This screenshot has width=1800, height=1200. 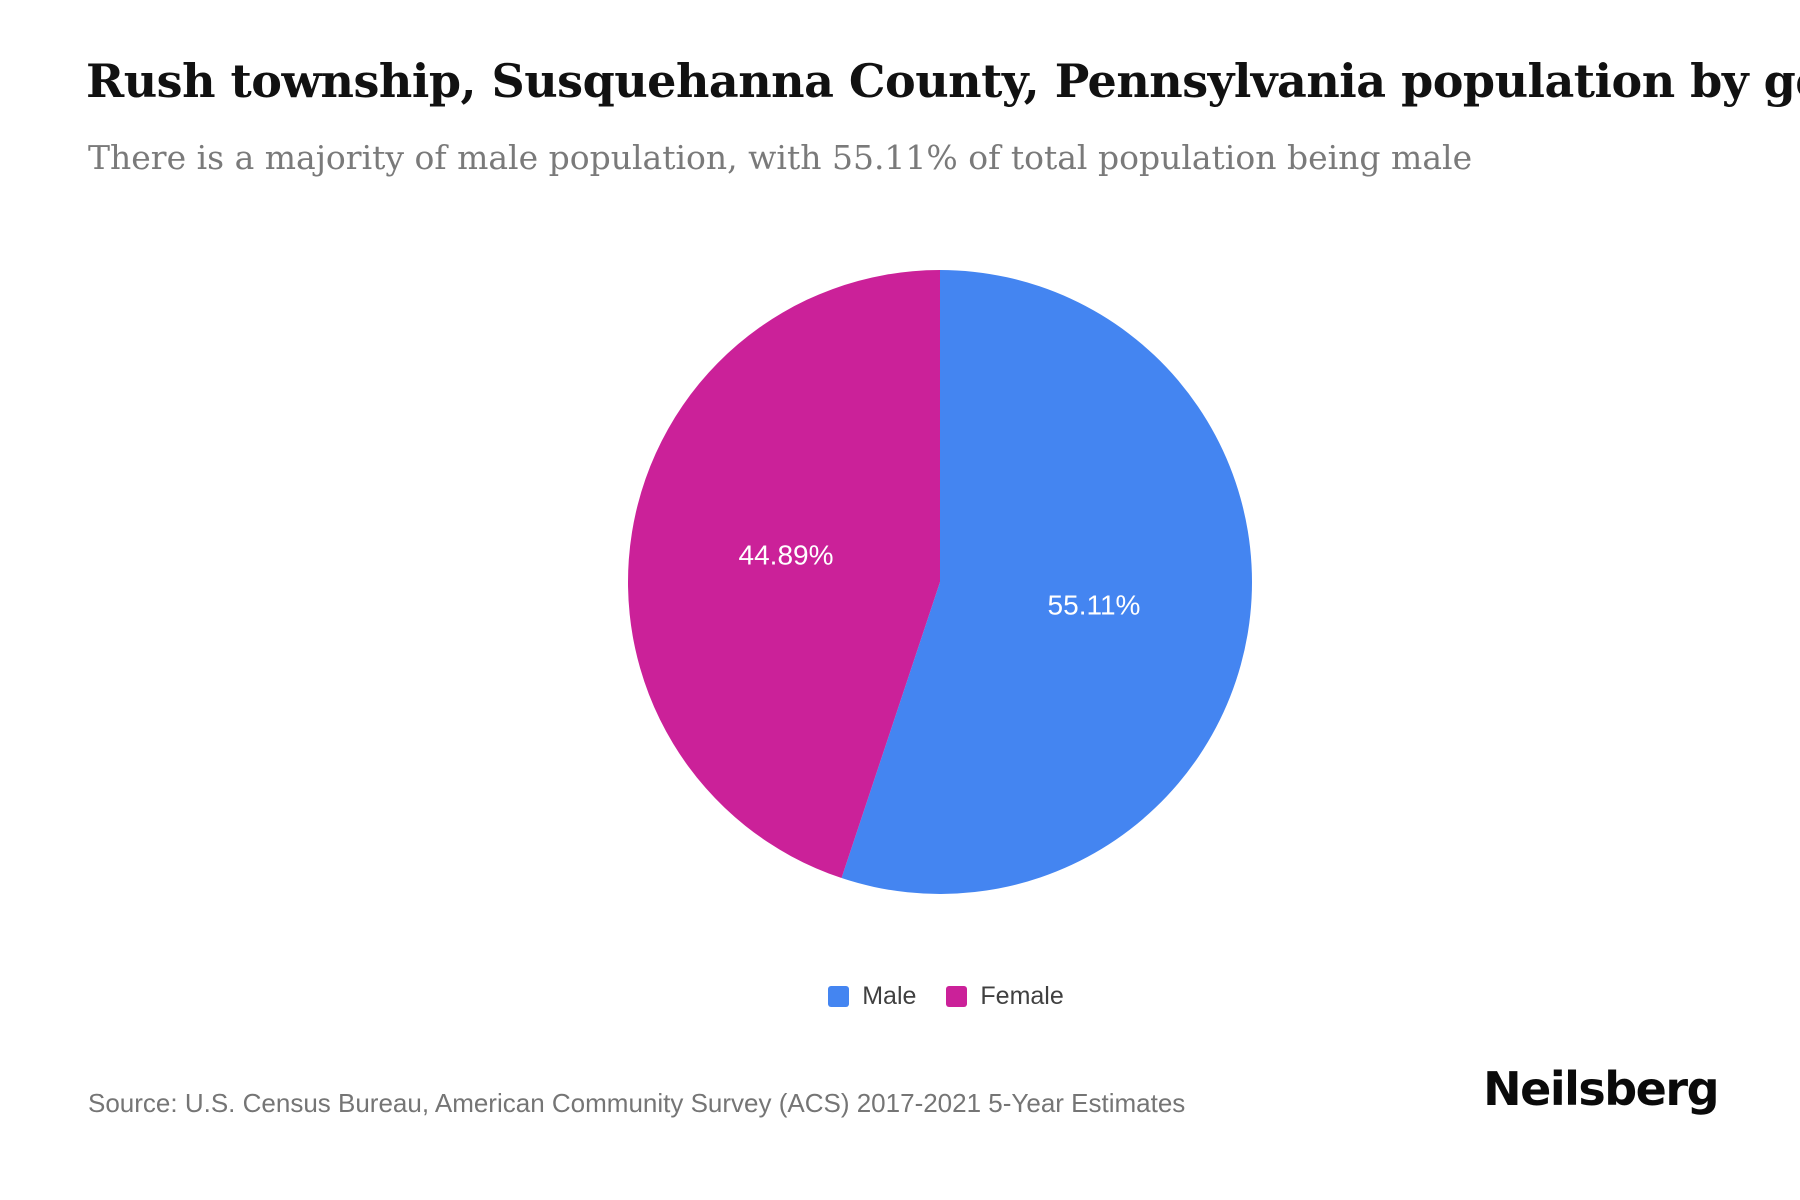 What do you see at coordinates (786, 554) in the screenshot?
I see `pie-slice-label-female: 44.89%` at bounding box center [786, 554].